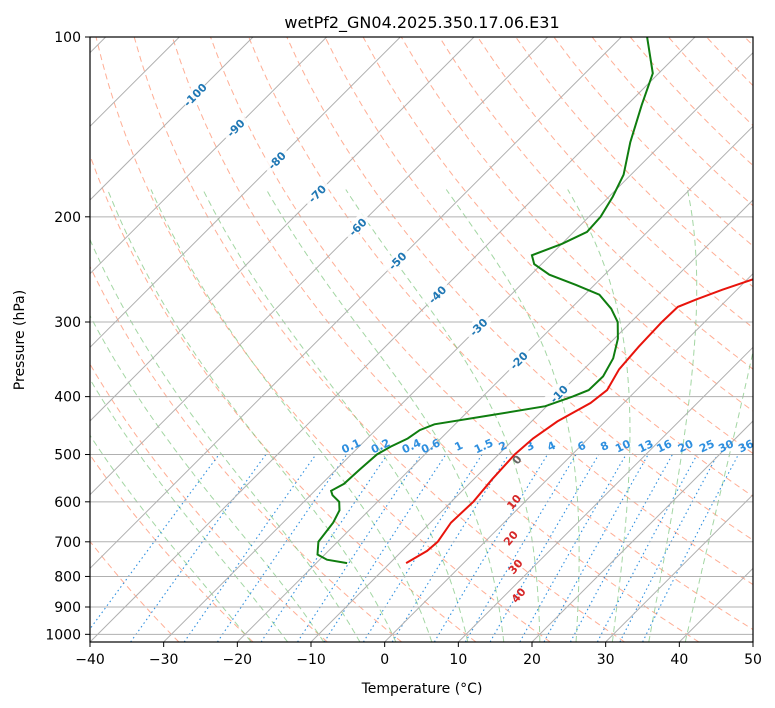 This screenshot has width=775, height=708. What do you see at coordinates (623, 446) in the screenshot?
I see `mixing-ratio-label: 10` at bounding box center [623, 446].